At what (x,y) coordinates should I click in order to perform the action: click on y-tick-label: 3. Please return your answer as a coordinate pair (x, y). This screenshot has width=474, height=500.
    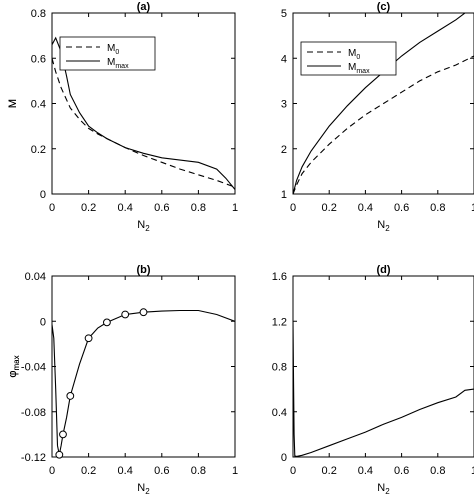
    Looking at the image, I should click on (284, 105).